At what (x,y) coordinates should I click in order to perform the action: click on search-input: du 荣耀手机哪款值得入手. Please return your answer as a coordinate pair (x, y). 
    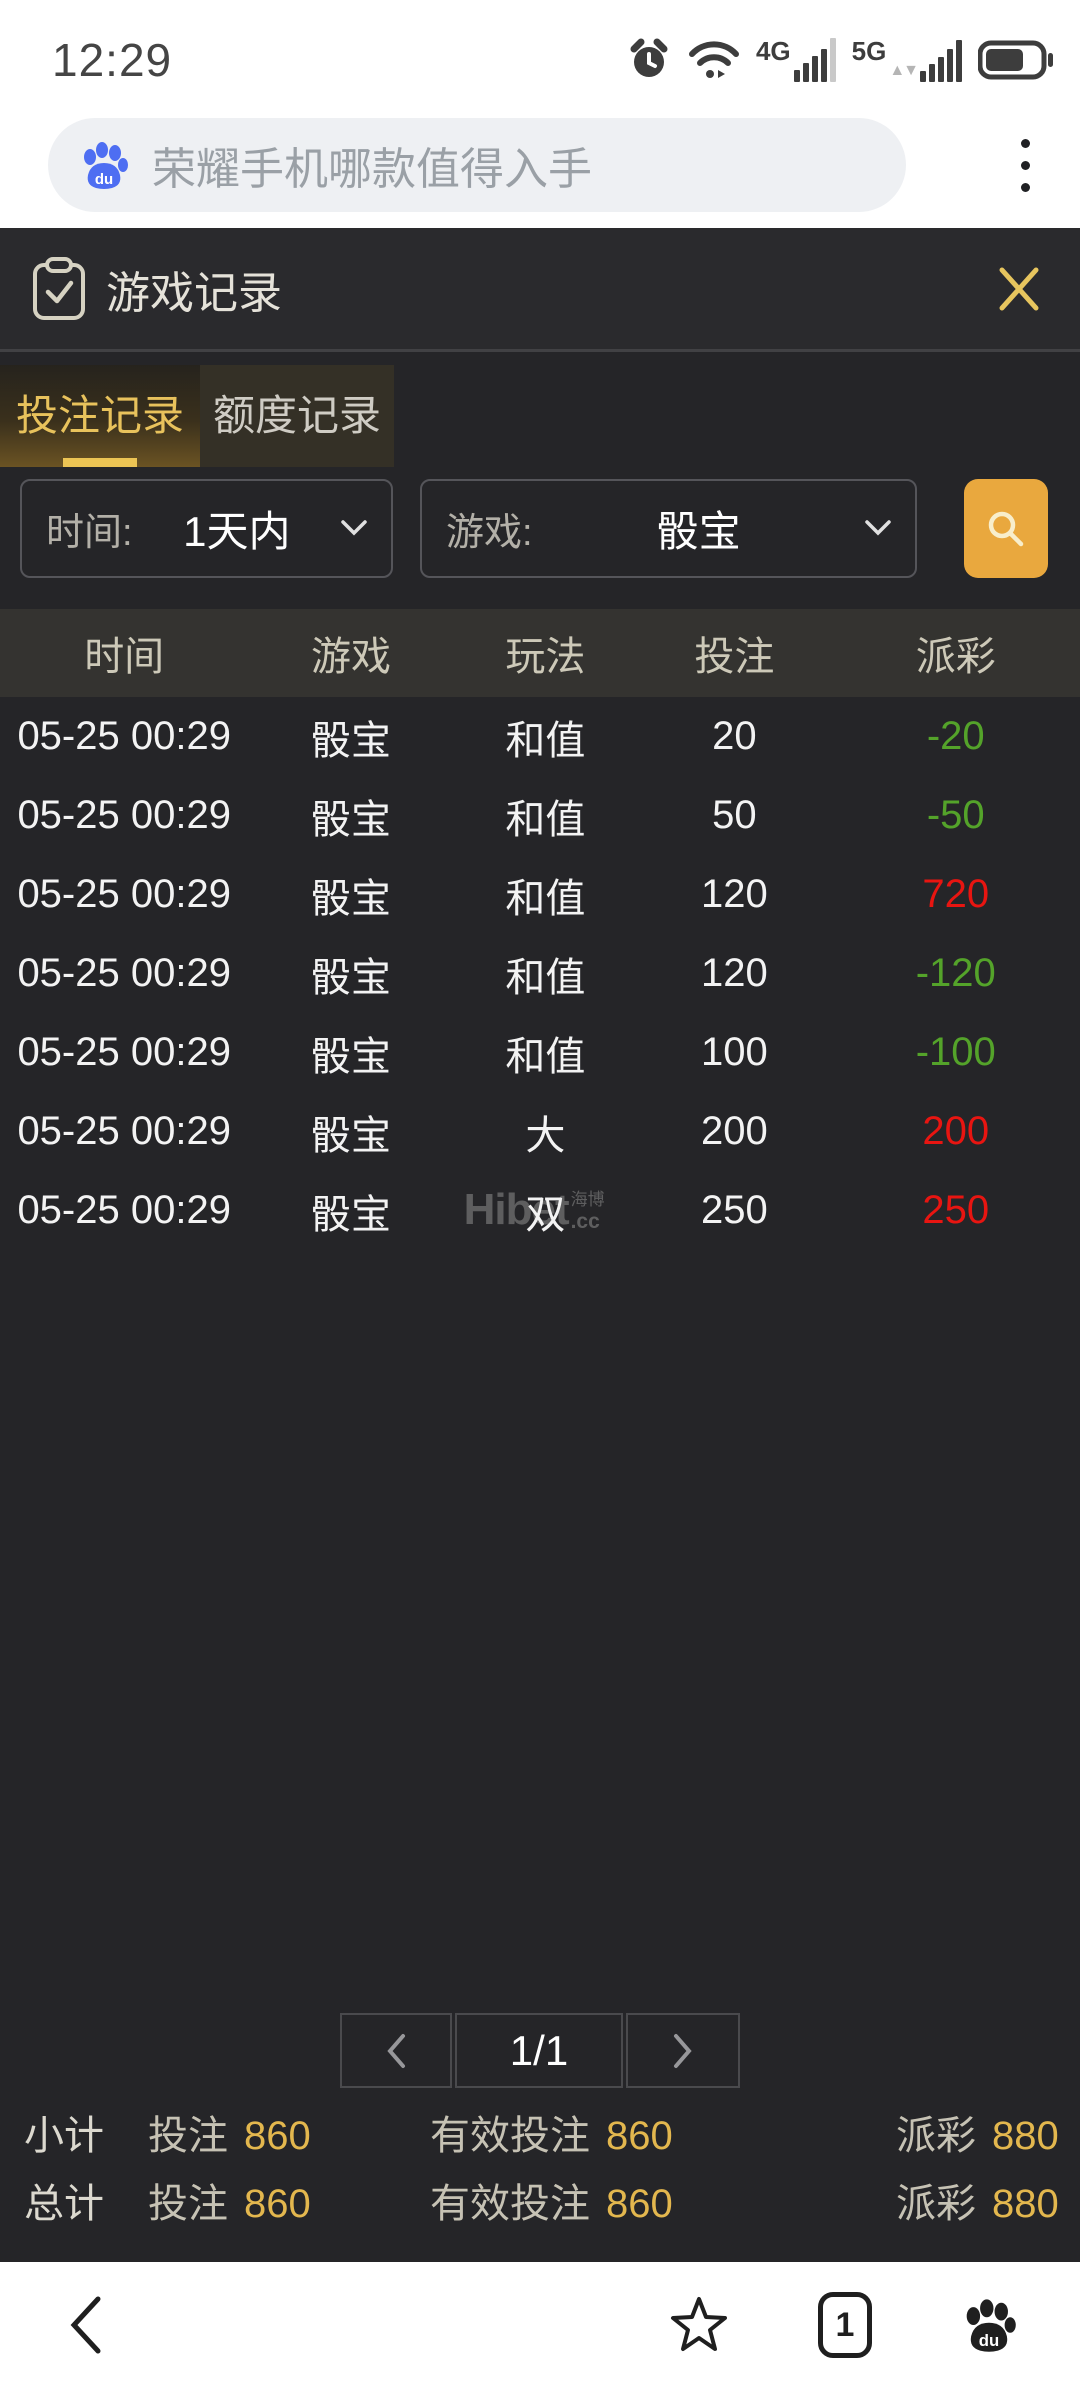
    Looking at the image, I should click on (477, 165).